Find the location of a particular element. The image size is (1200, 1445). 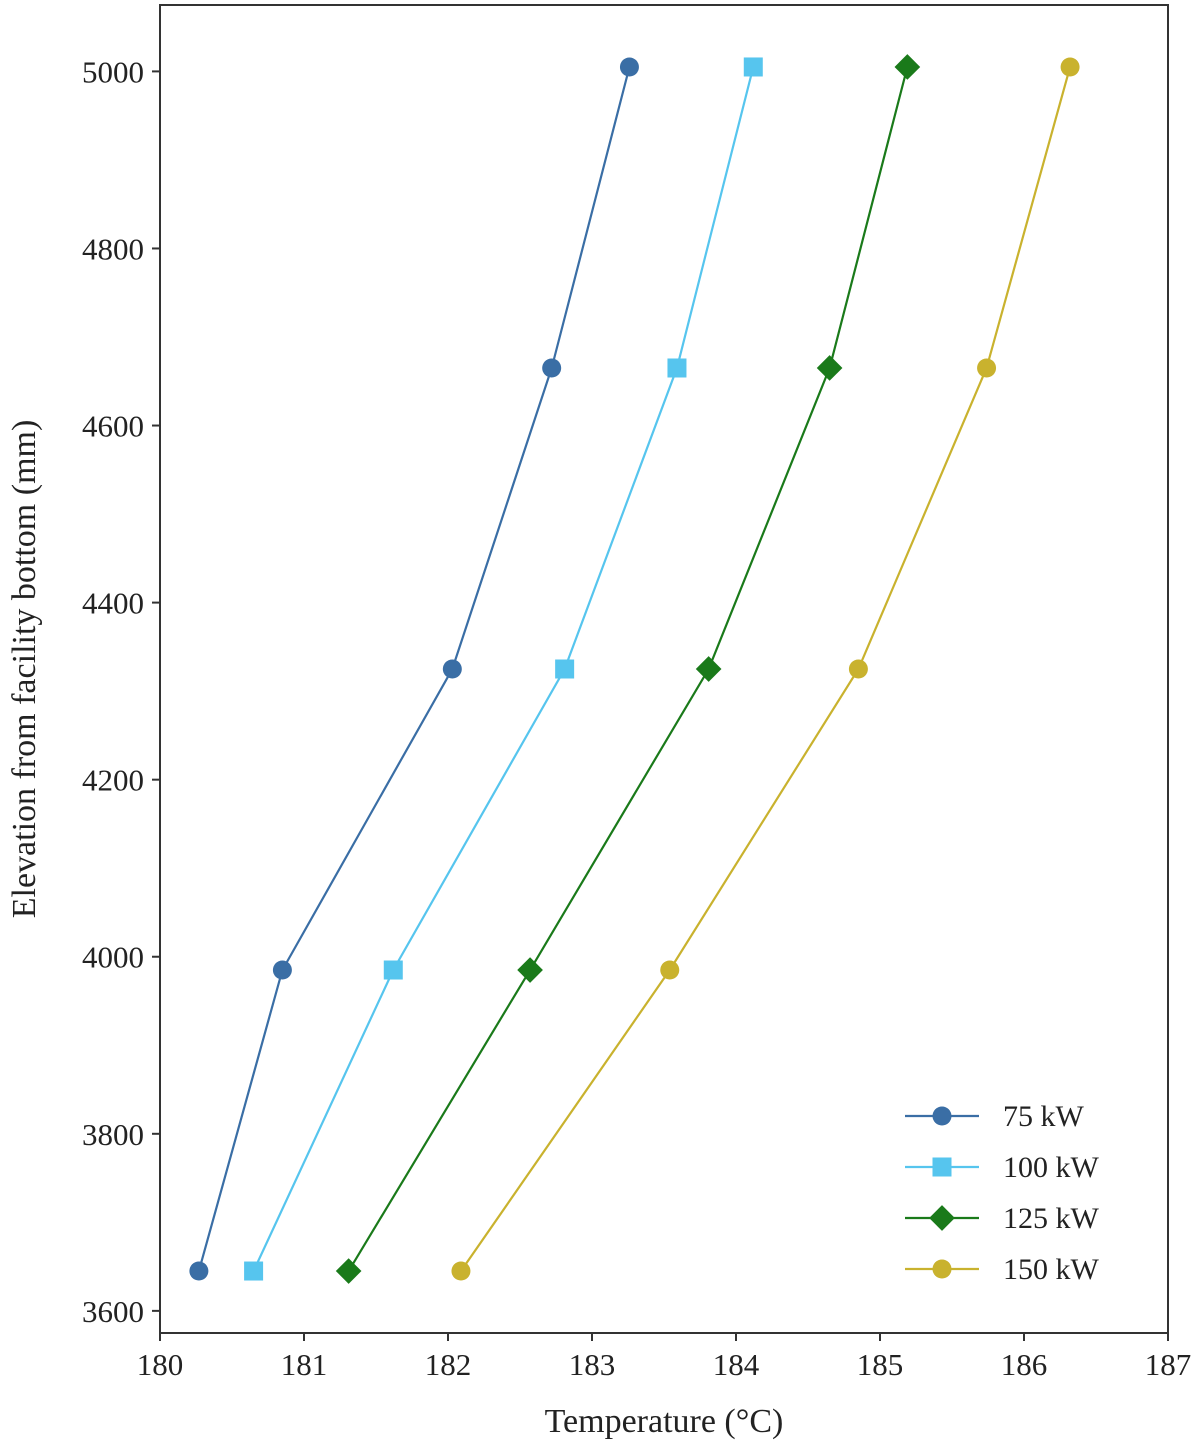

legend-label: 100 kW is located at coordinates (1051, 1167).